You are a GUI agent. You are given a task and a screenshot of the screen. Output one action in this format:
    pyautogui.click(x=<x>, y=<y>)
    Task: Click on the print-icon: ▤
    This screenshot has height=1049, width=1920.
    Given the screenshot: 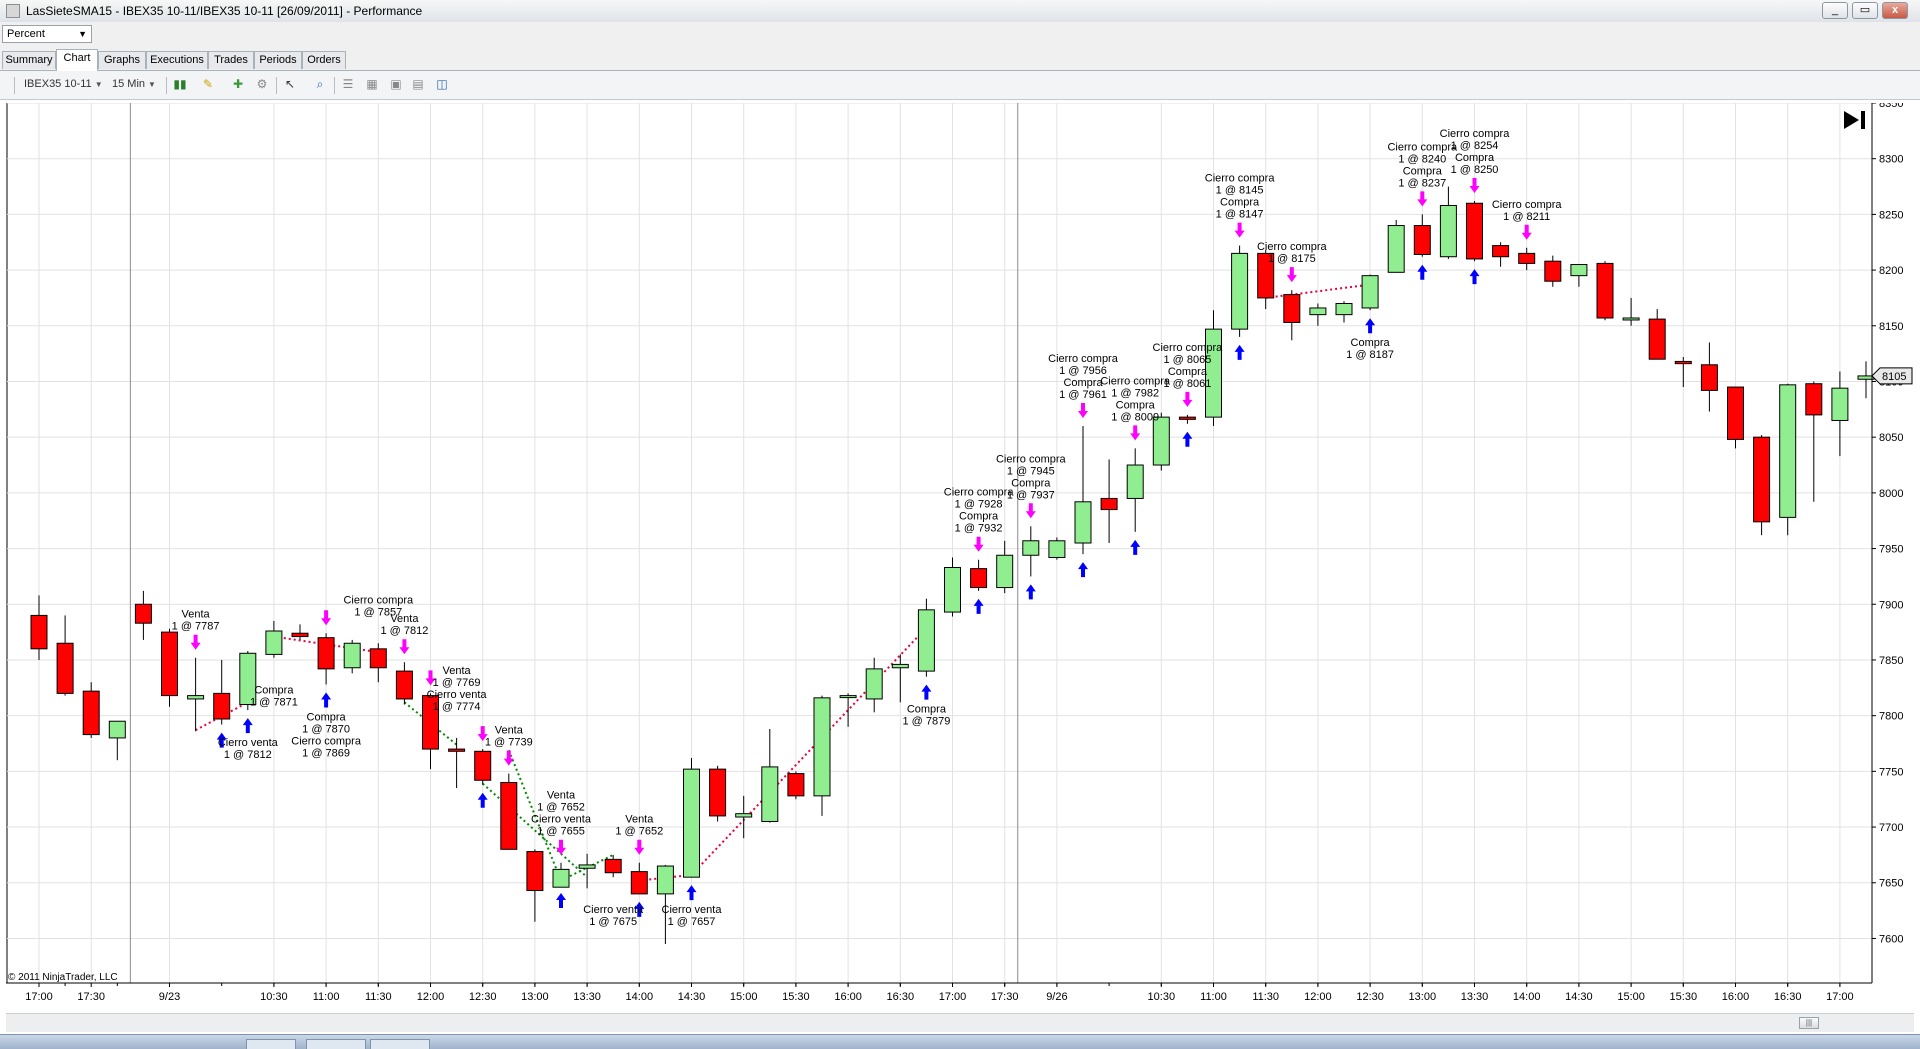 What is the action you would take?
    pyautogui.click(x=418, y=84)
    